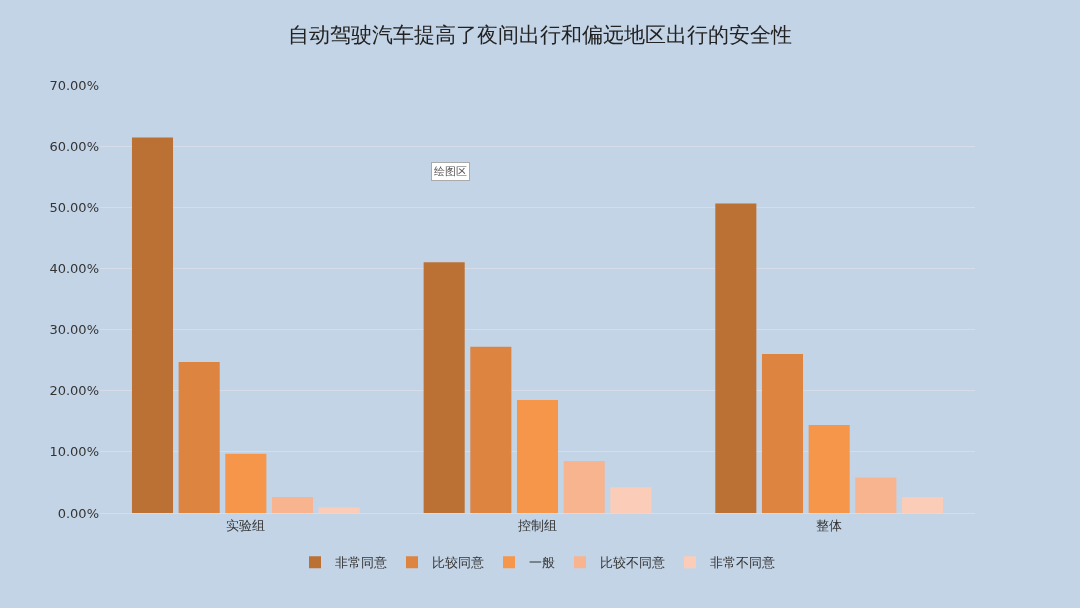 The width and height of the screenshot is (1080, 608). Describe the element at coordinates (361, 563) in the screenshot. I see `legend-label: 非常同意` at that location.